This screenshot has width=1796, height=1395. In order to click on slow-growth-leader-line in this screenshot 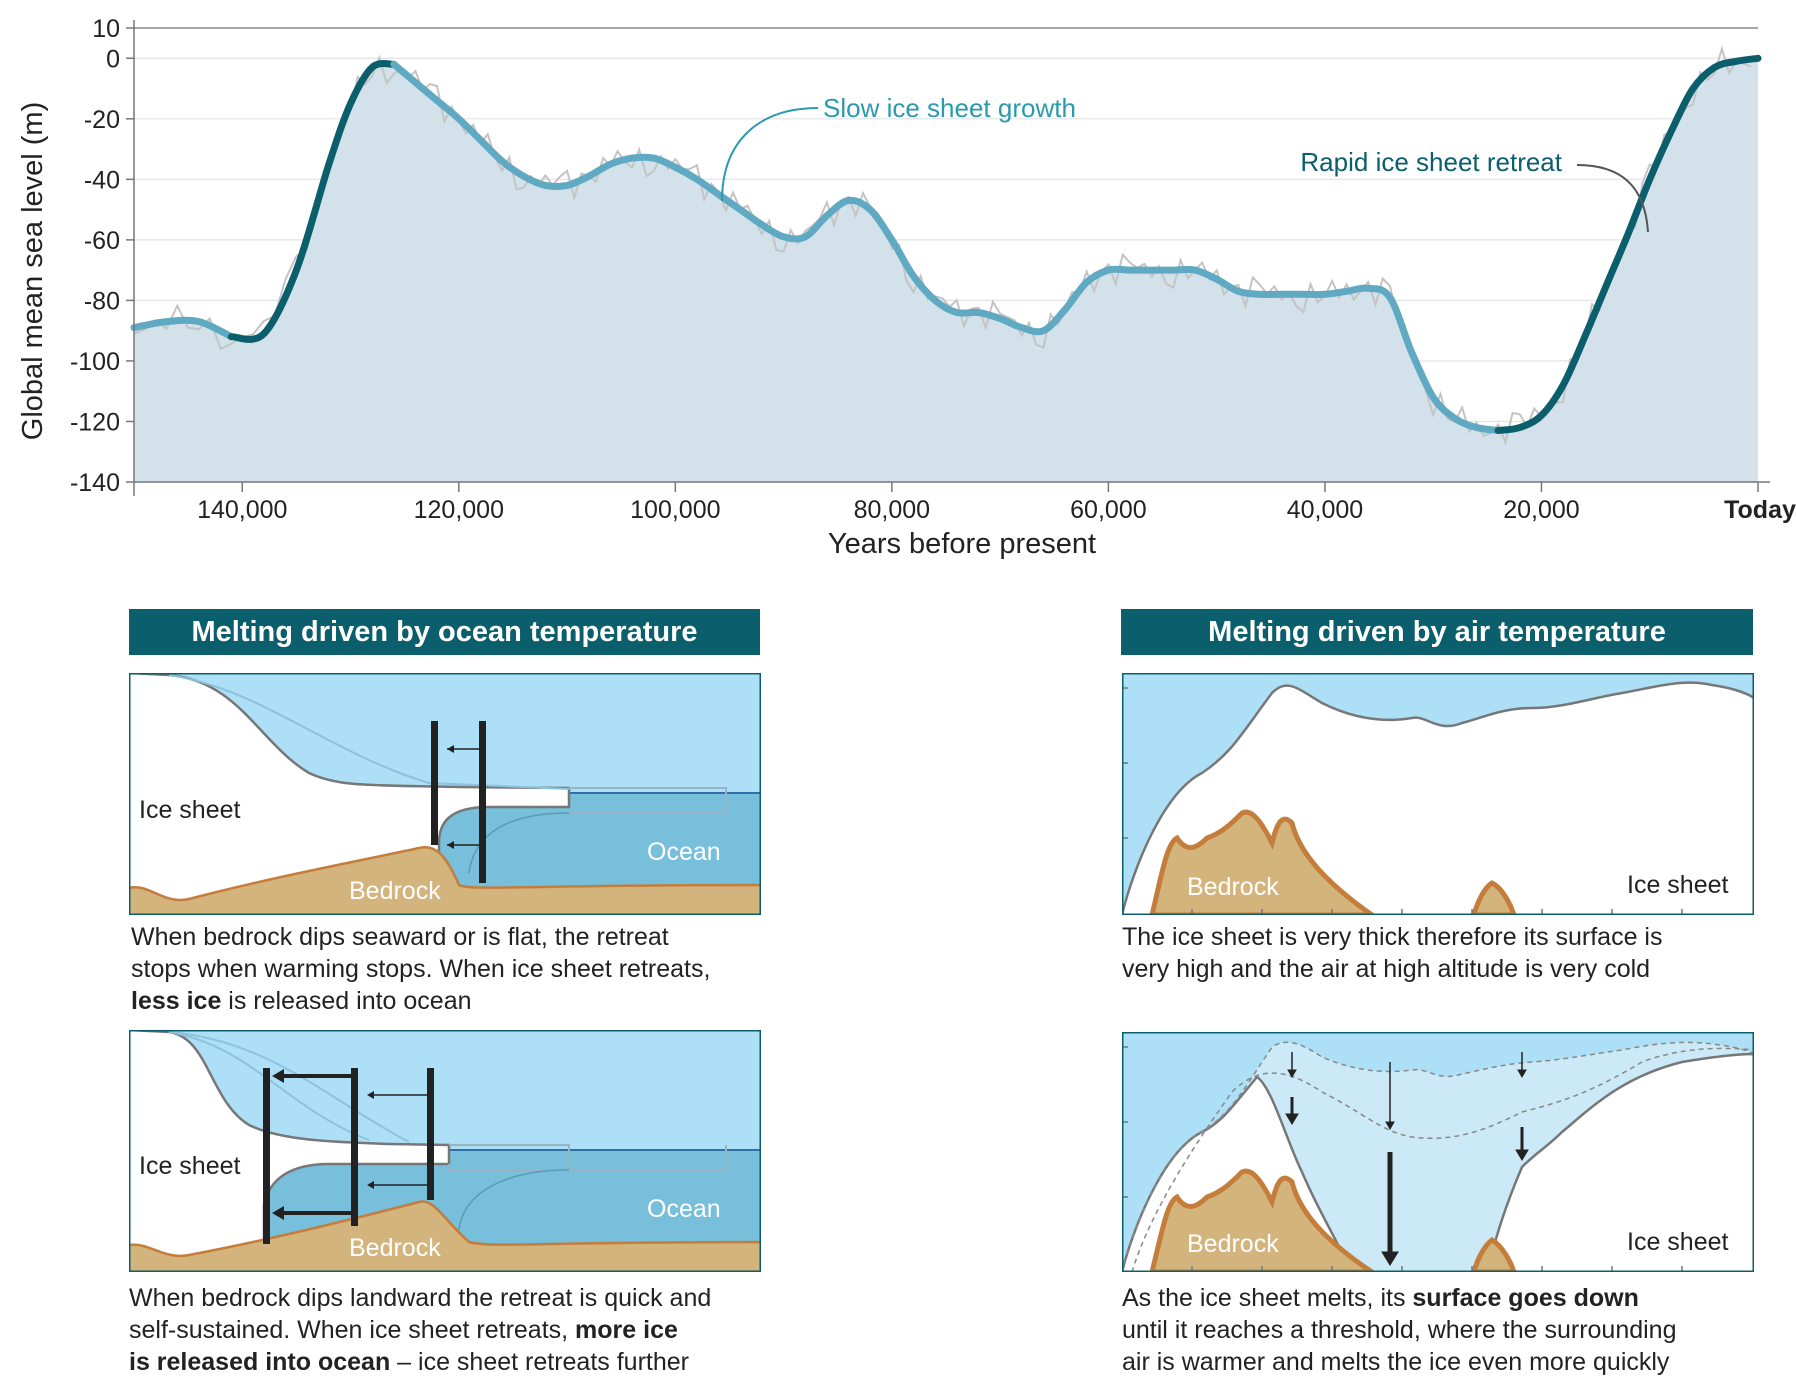, I will do `click(770, 154)`.